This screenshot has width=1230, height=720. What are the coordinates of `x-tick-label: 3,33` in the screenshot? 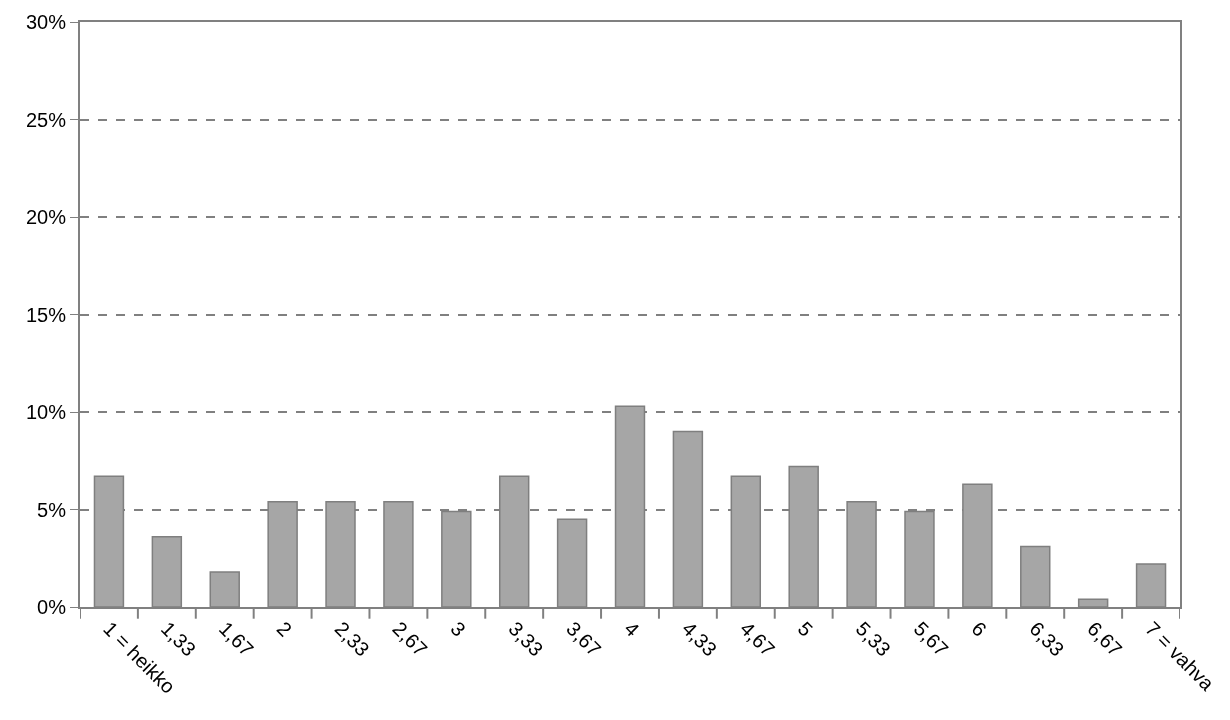 It's located at (526, 639).